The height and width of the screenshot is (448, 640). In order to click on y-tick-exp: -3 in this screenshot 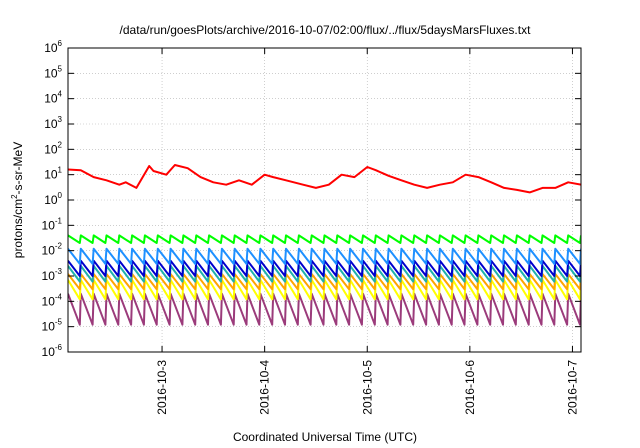, I will do `click(59, 271)`.